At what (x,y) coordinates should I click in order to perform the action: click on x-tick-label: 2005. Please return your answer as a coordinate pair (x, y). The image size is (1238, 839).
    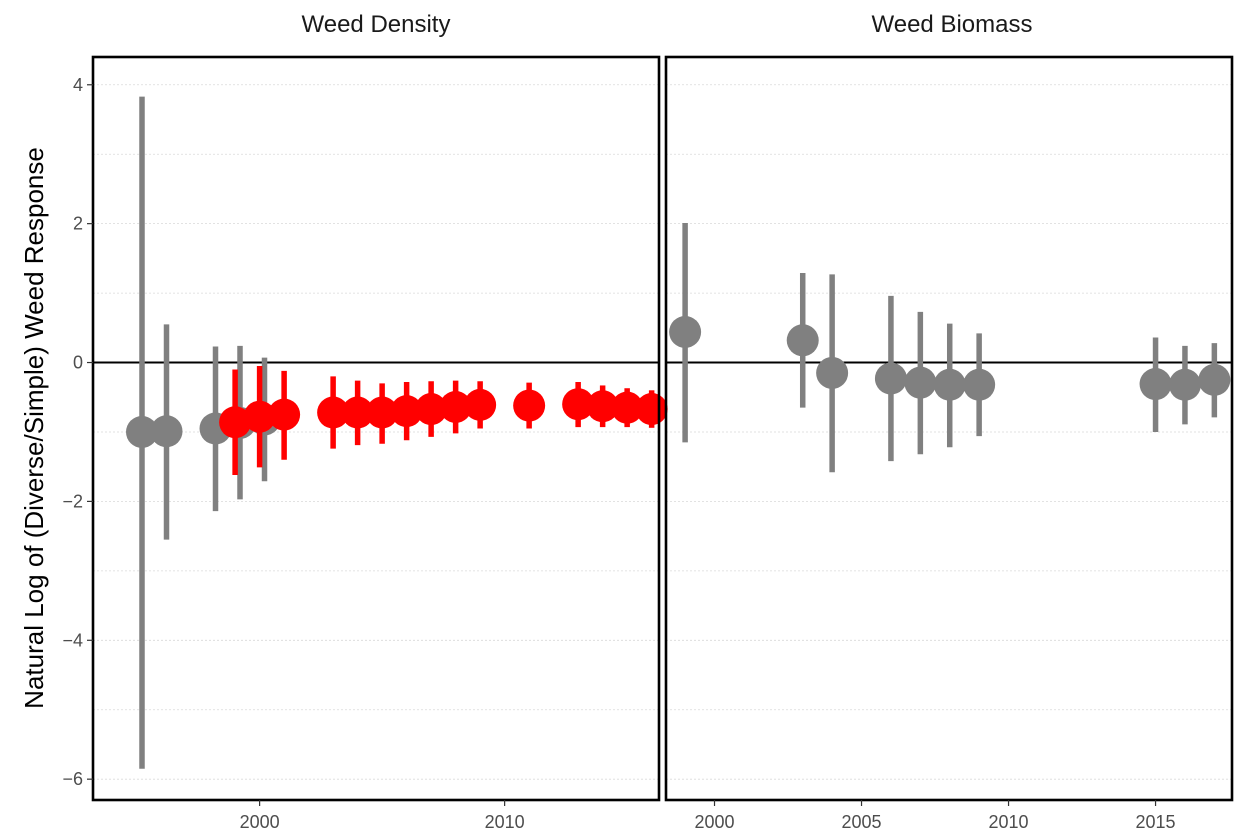
    Looking at the image, I should click on (862, 822).